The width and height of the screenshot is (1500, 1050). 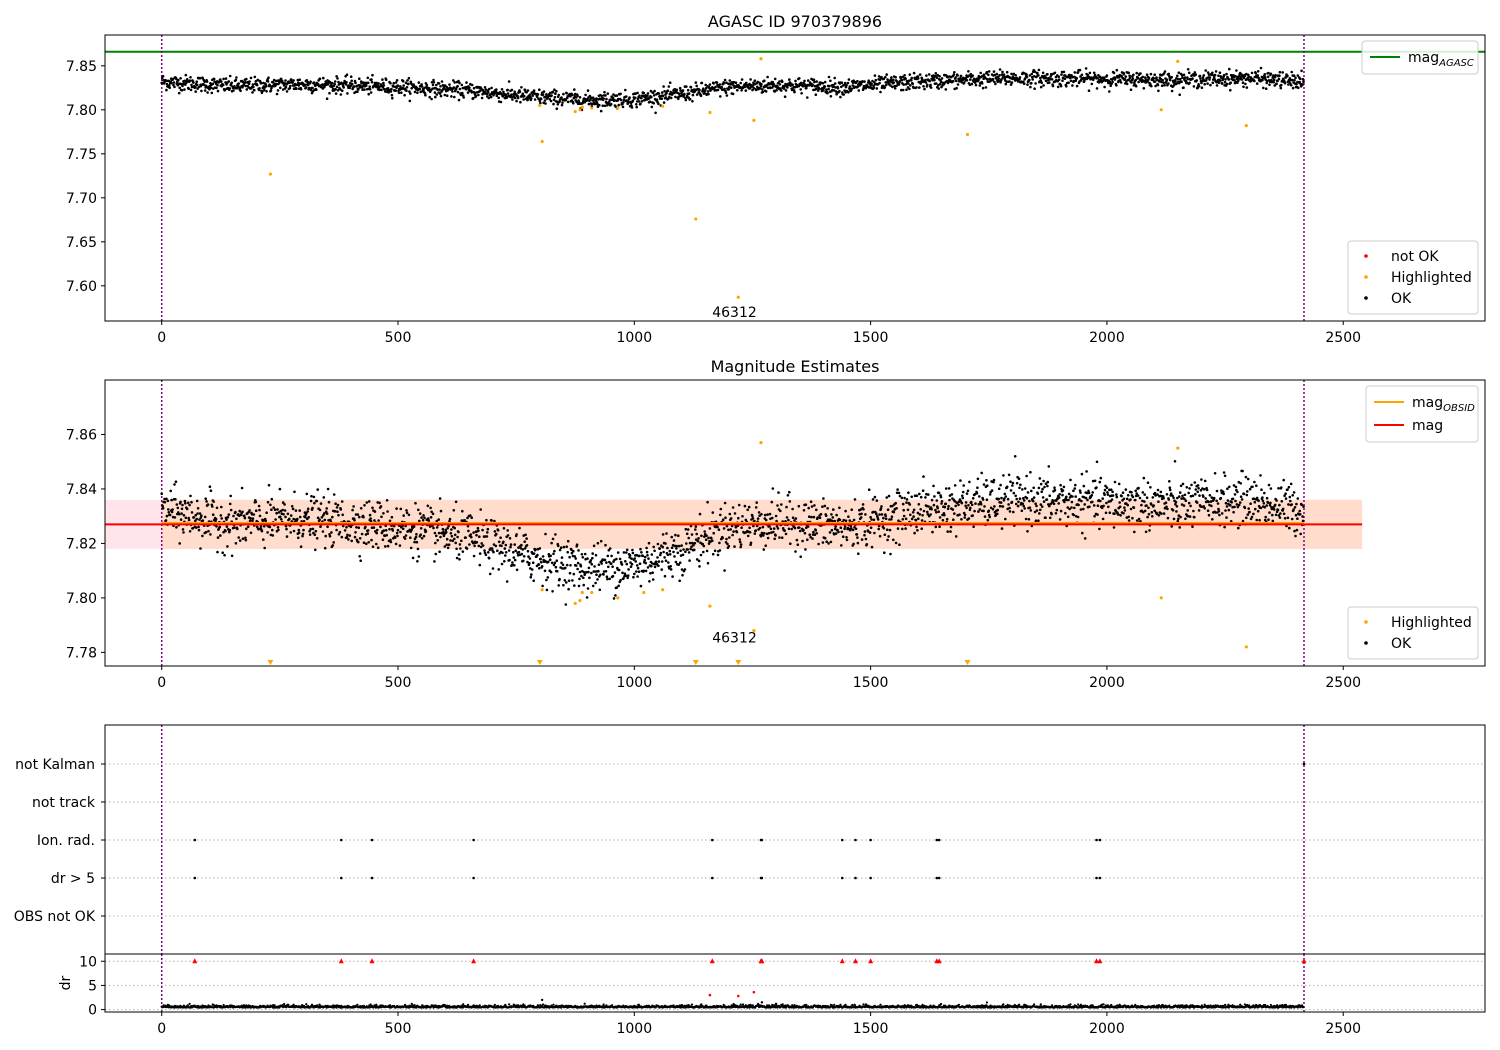 What do you see at coordinates (81, 287) in the screenshot?
I see `agasc-ytick-label: 7.60` at bounding box center [81, 287].